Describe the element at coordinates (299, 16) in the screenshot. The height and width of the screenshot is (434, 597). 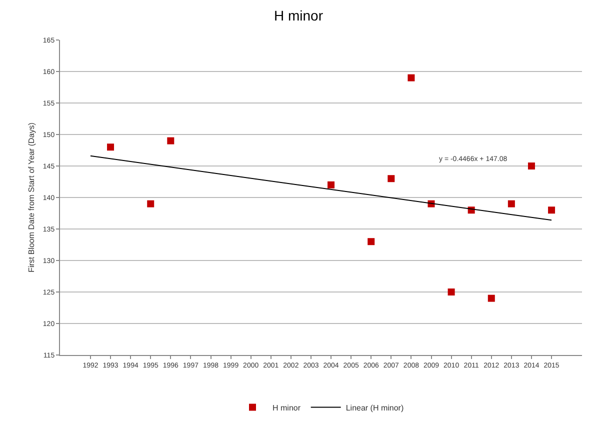
I see `chart-title: H minor` at that location.